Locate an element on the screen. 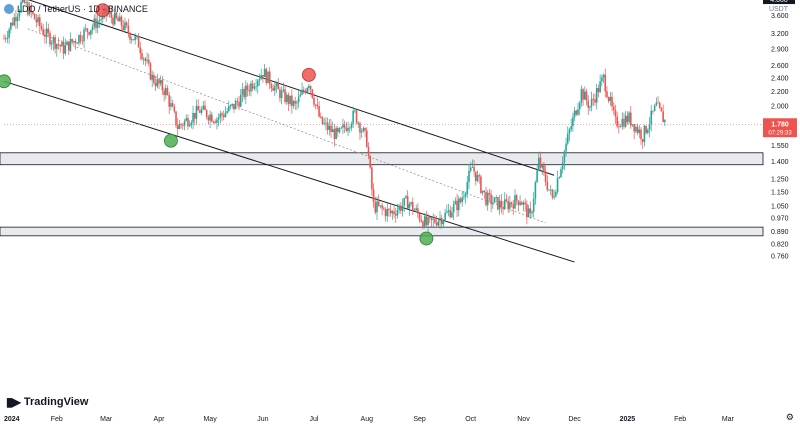 This screenshot has height=430, width=800. x-tick-label: 2025 is located at coordinates (628, 419).